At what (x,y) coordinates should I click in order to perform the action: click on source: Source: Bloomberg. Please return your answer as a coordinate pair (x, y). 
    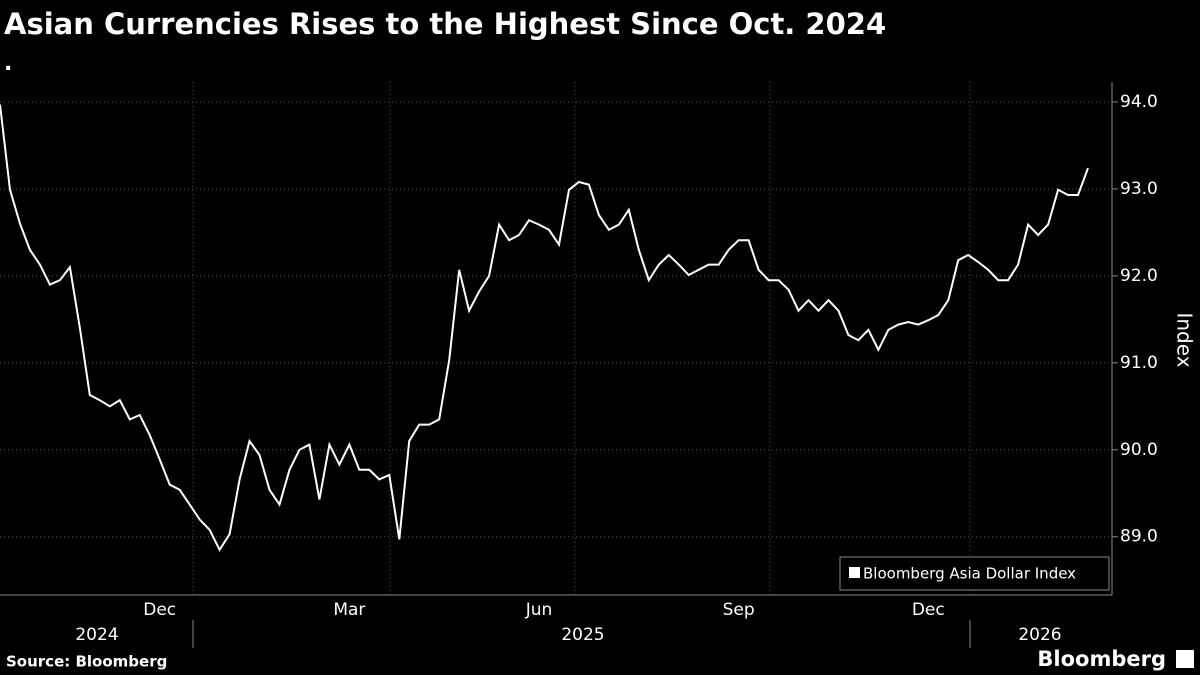
    Looking at the image, I should click on (86, 662).